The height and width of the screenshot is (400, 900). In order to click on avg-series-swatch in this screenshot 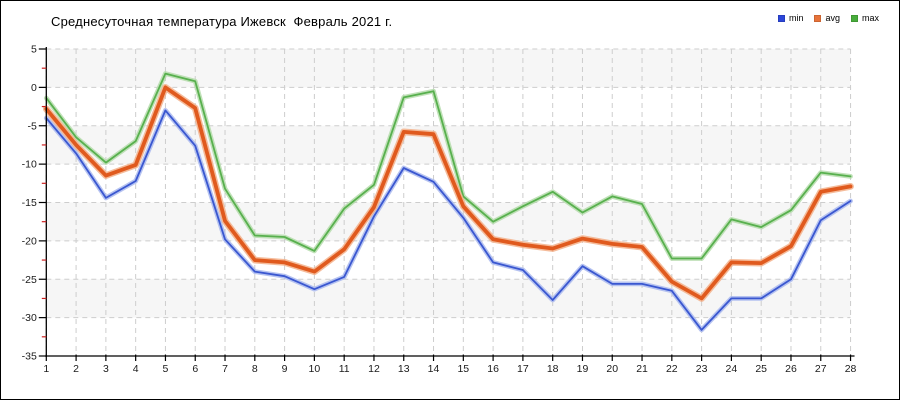, I will do `click(818, 18)`.